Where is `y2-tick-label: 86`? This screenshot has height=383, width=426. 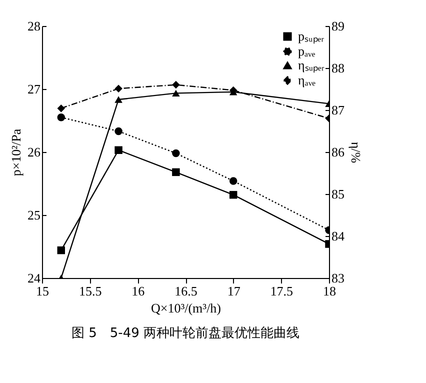
y2-tick-label: 86 is located at coordinates (338, 152).